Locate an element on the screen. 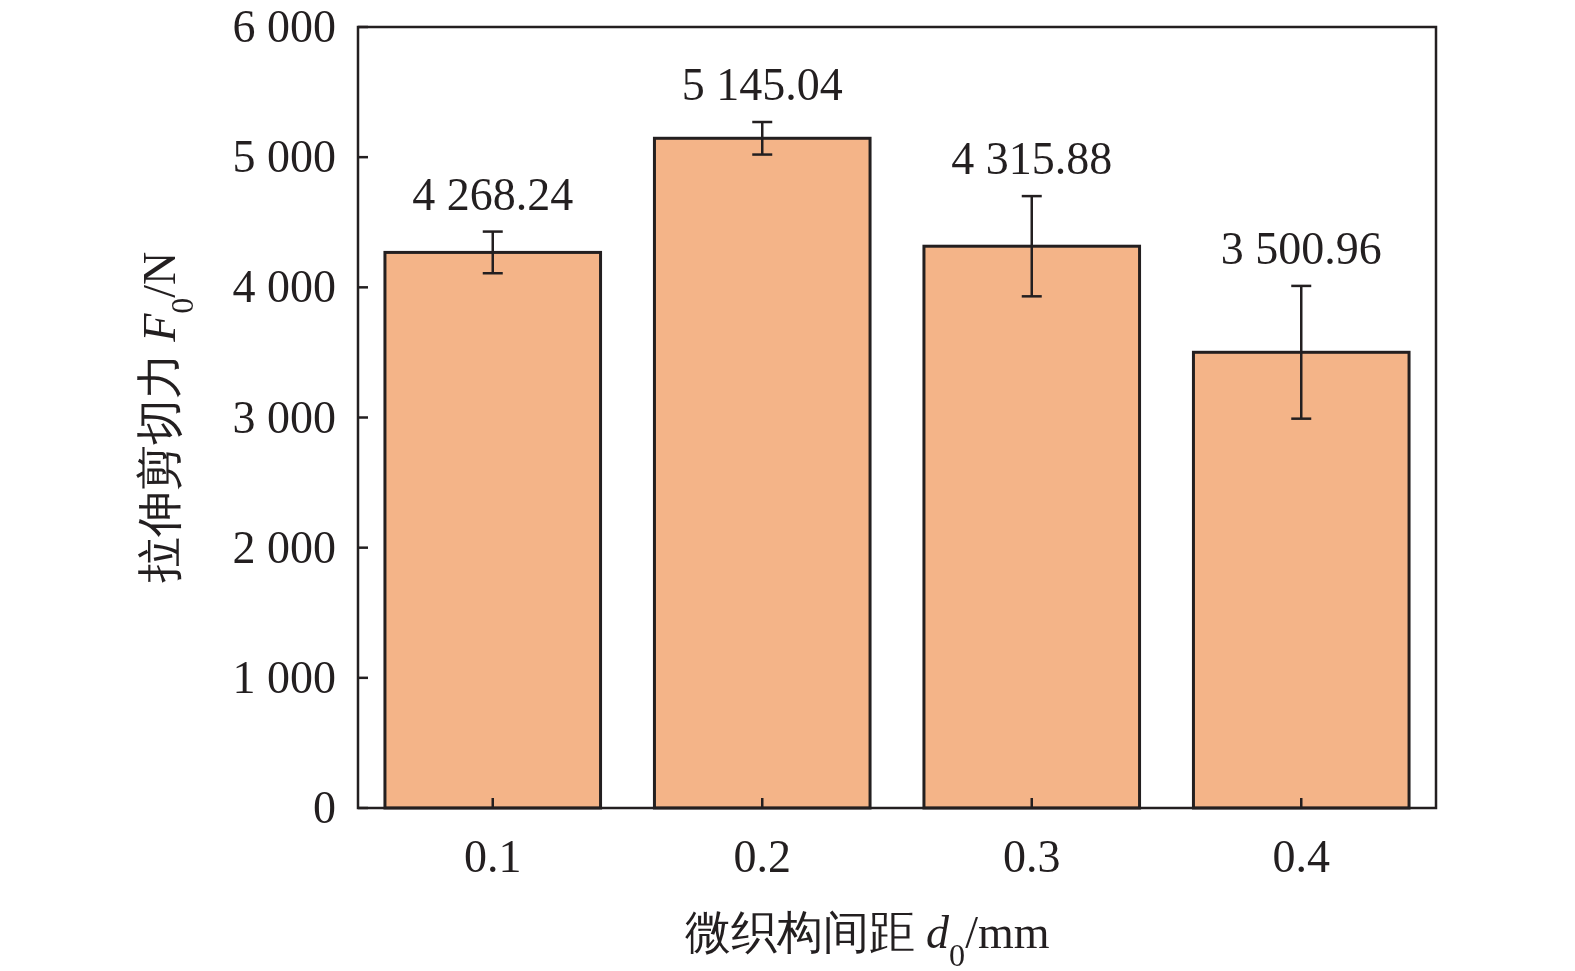 This screenshot has height=971, width=1575. x-axis-title: 微织构间距 d$_{0}$/mm is located at coordinates (867, 939).